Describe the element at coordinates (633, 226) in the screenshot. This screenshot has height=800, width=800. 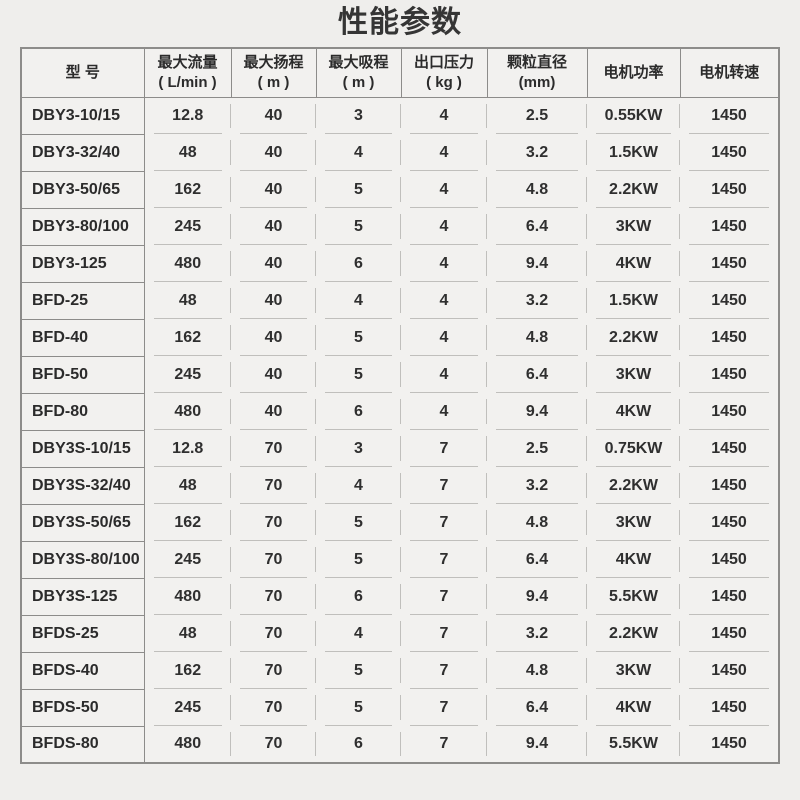
I see `value-cell: 3KW` at that location.